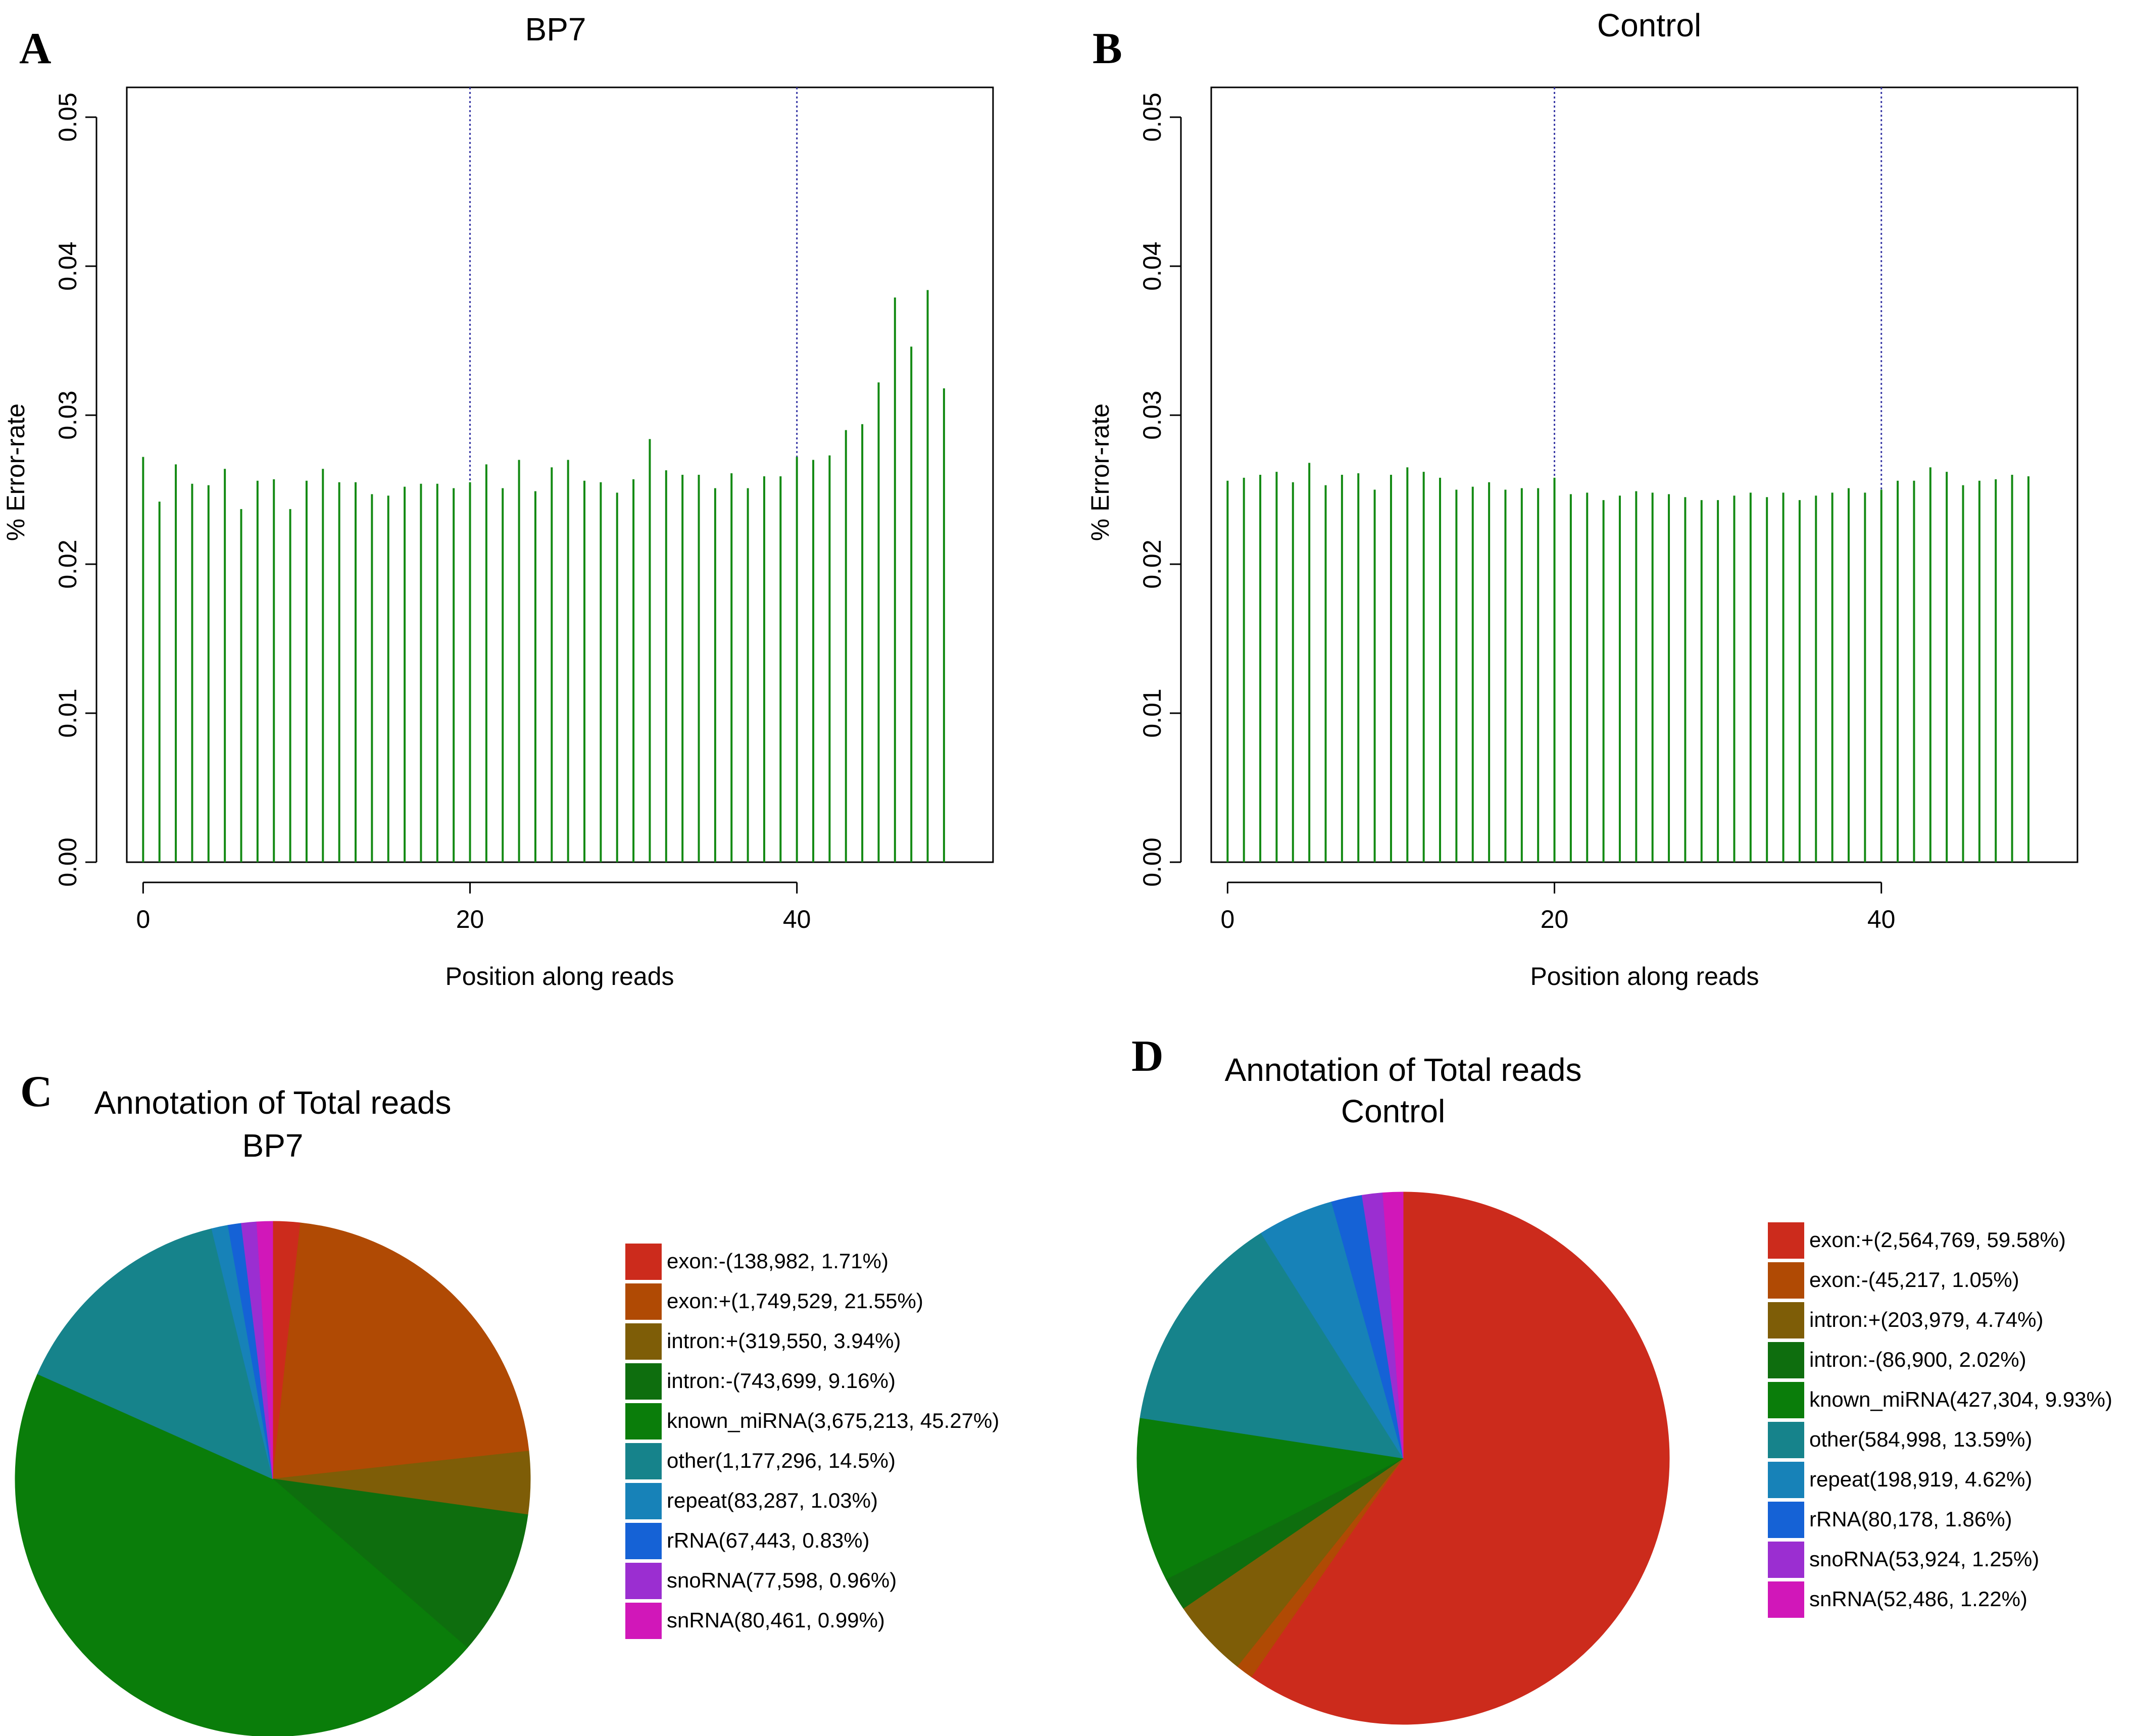 Image resolution: width=2129 pixels, height=1736 pixels. What do you see at coordinates (1107, 48) in the screenshot?
I see `panel-letter-b: B` at bounding box center [1107, 48].